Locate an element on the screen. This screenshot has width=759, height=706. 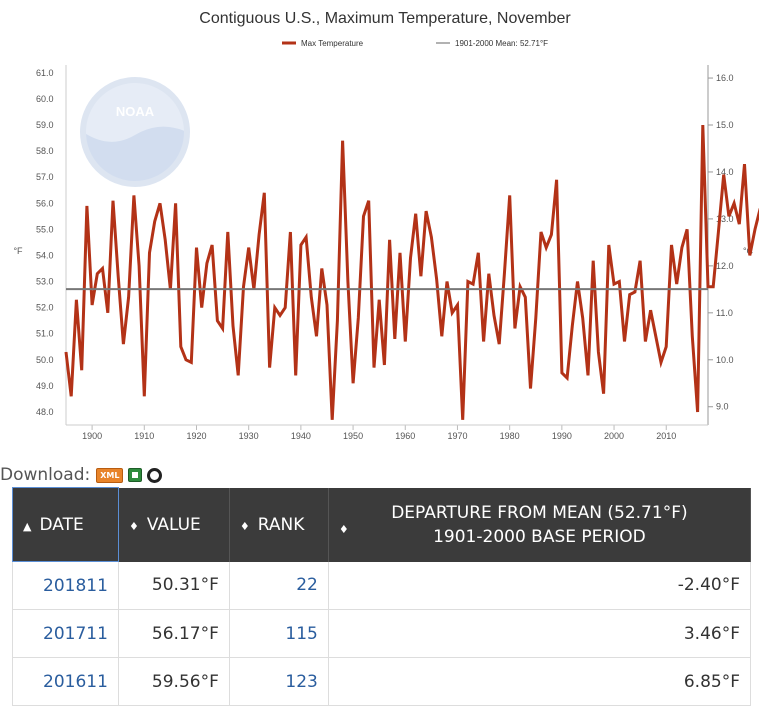
header-date: ▲DATE is located at coordinates (66, 525).